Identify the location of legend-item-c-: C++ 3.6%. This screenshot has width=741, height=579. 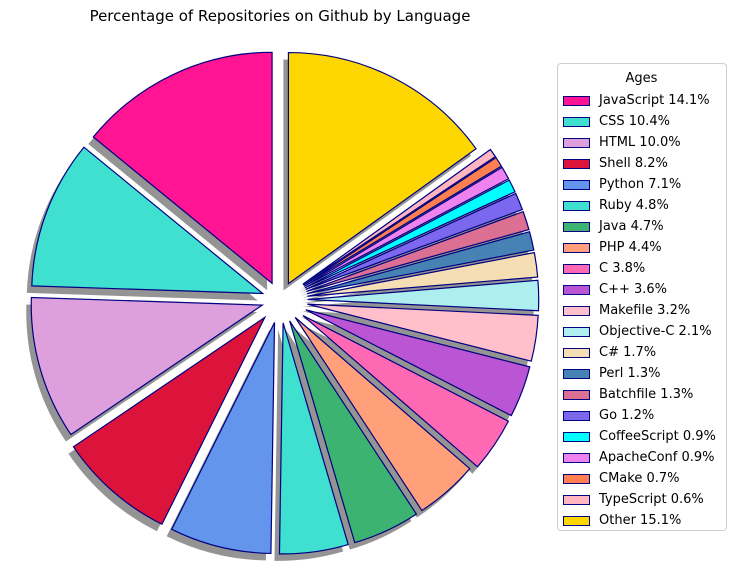
(641, 289).